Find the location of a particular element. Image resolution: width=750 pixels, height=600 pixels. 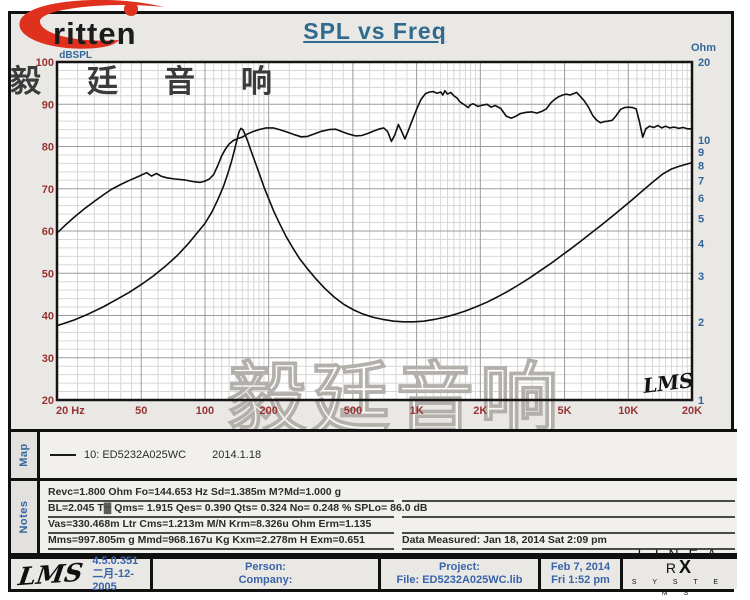

svg-text: 30 is located at coordinates (48, 359).